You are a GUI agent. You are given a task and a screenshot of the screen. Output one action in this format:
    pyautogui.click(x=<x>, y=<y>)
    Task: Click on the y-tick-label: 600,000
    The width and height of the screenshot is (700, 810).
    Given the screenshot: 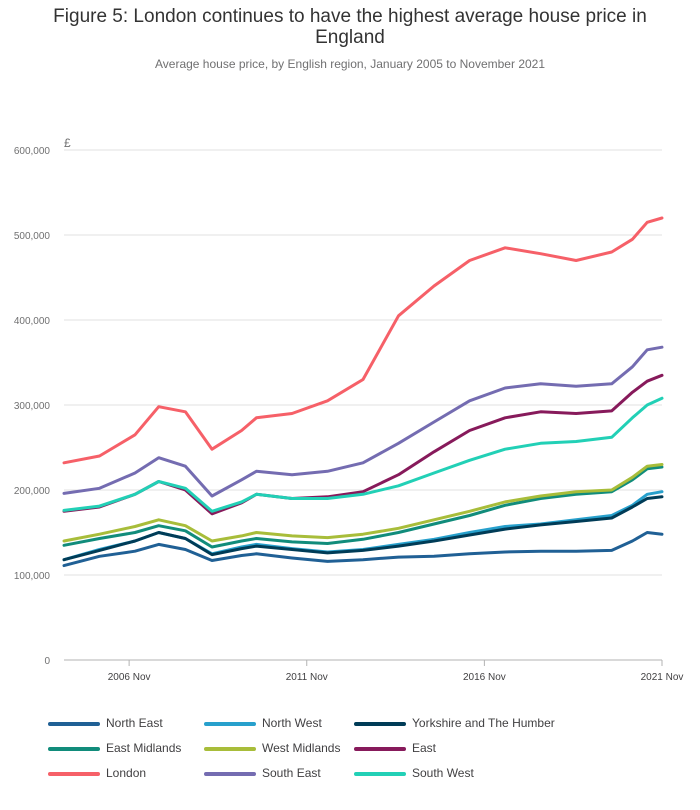 What is the action you would take?
    pyautogui.click(x=32, y=151)
    